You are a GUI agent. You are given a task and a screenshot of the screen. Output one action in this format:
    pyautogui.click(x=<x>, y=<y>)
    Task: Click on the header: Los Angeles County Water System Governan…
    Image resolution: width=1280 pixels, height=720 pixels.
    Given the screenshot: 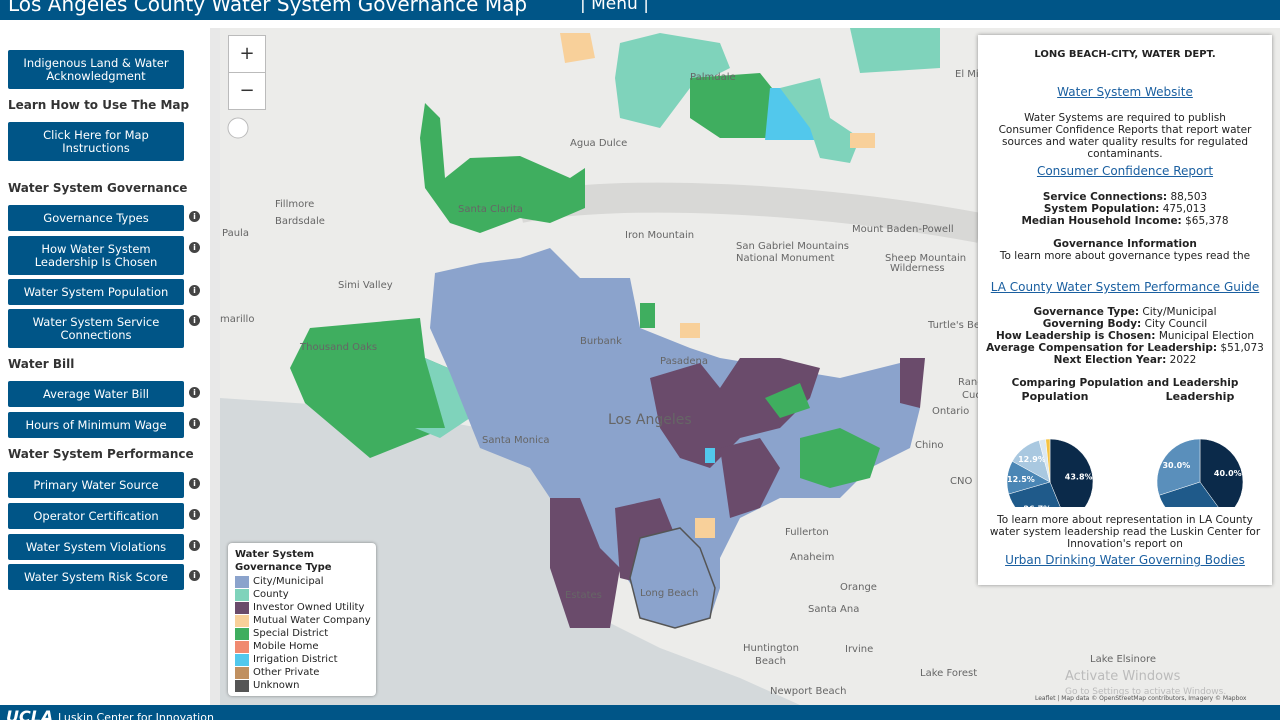 What is the action you would take?
    pyautogui.click(x=640, y=10)
    